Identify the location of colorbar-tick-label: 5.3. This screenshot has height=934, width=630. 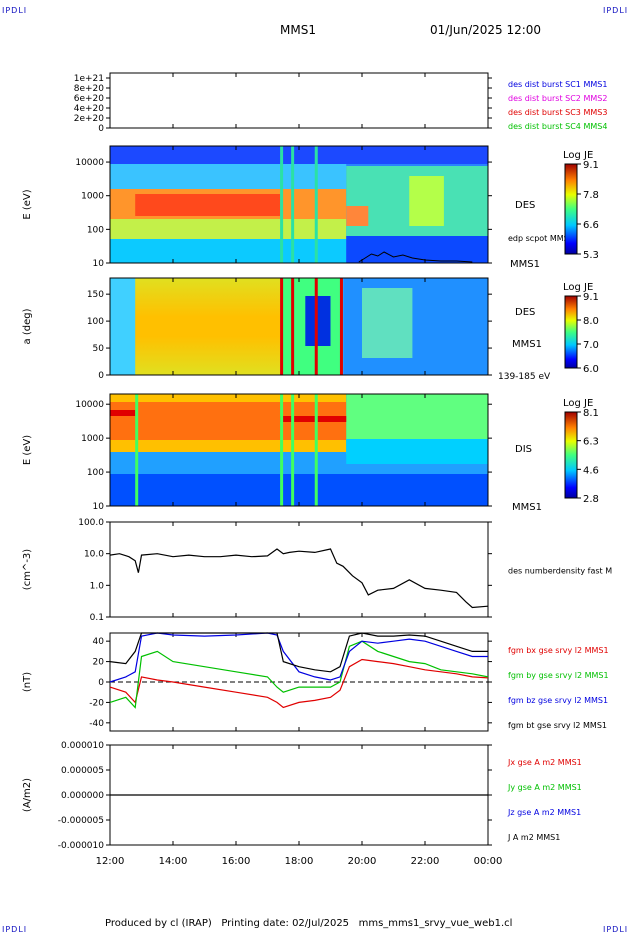
(591, 255).